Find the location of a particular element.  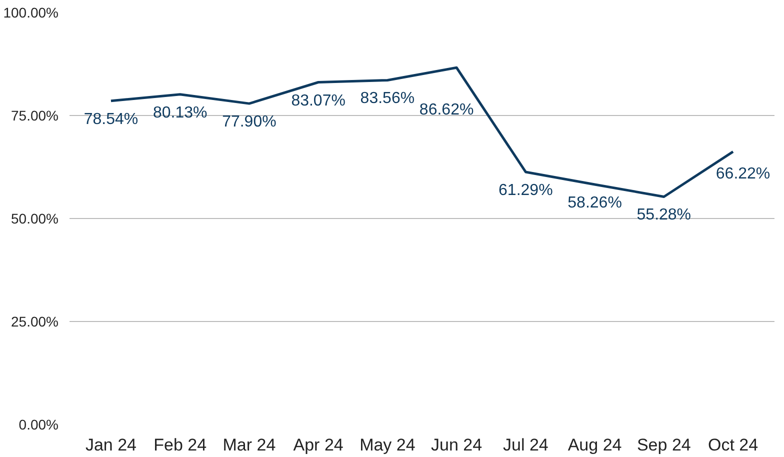

x-tick-label: Oct 24 is located at coordinates (733, 445).